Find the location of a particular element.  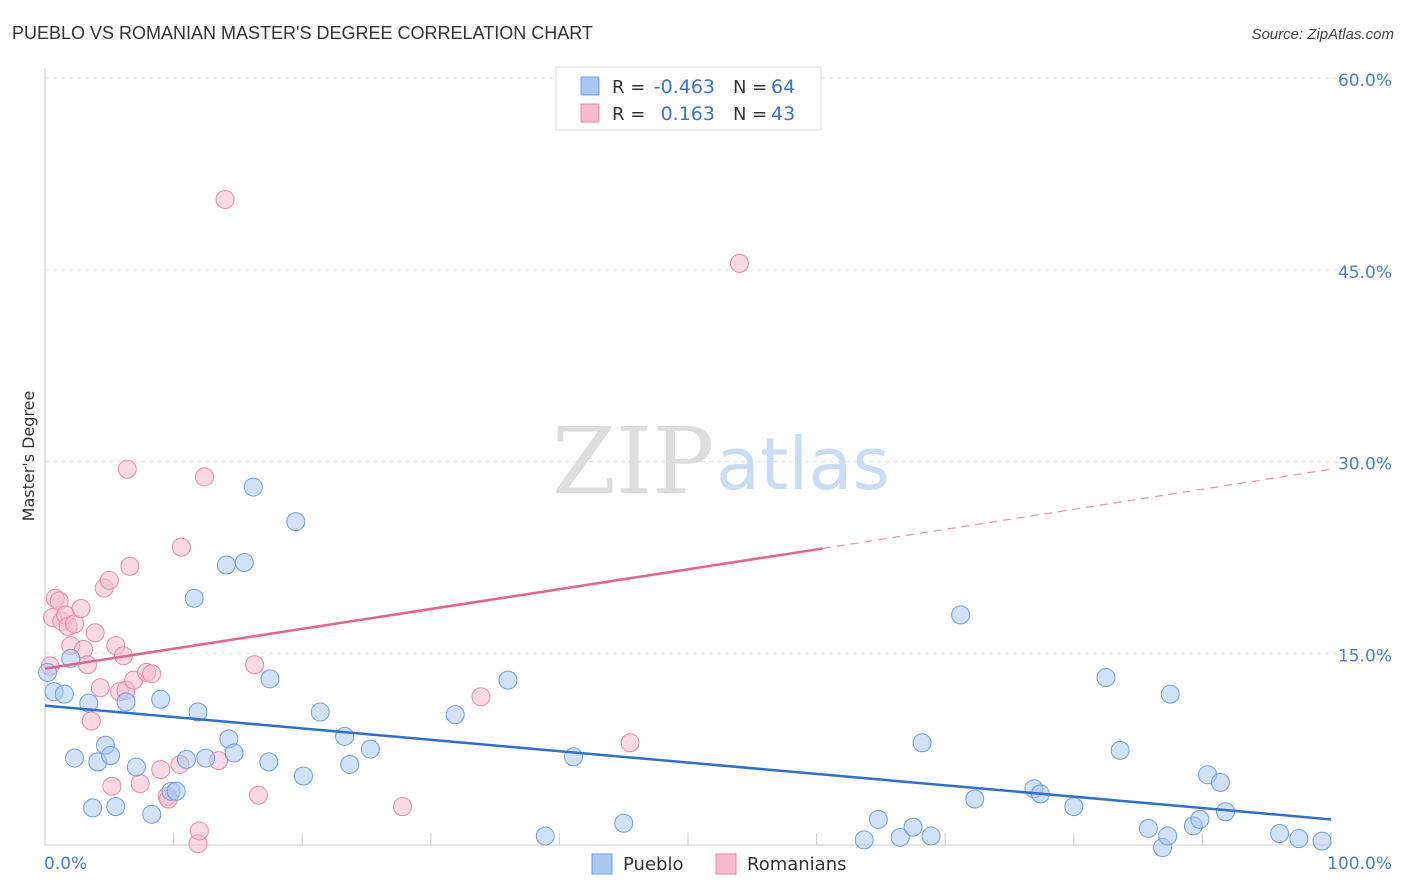

romanians-trend-extension is located at coordinates (1077, 509).